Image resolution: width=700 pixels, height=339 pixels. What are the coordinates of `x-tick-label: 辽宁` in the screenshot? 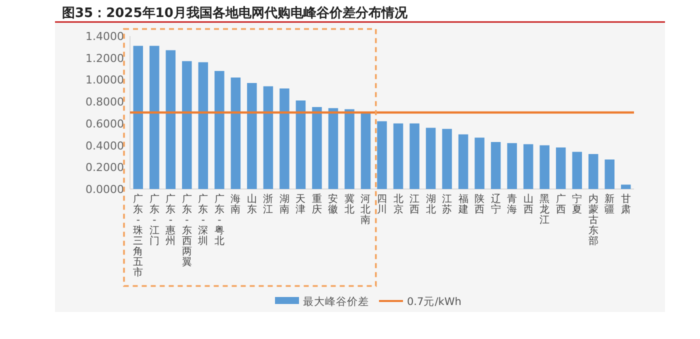 It's located at (495, 205).